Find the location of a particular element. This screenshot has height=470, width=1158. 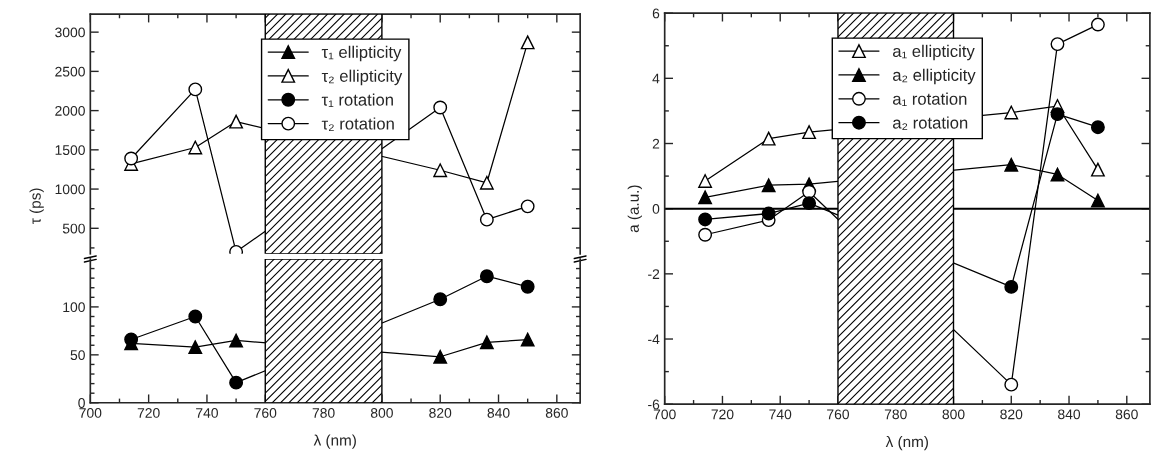

y-tick-label: -4 is located at coordinates (654, 339).